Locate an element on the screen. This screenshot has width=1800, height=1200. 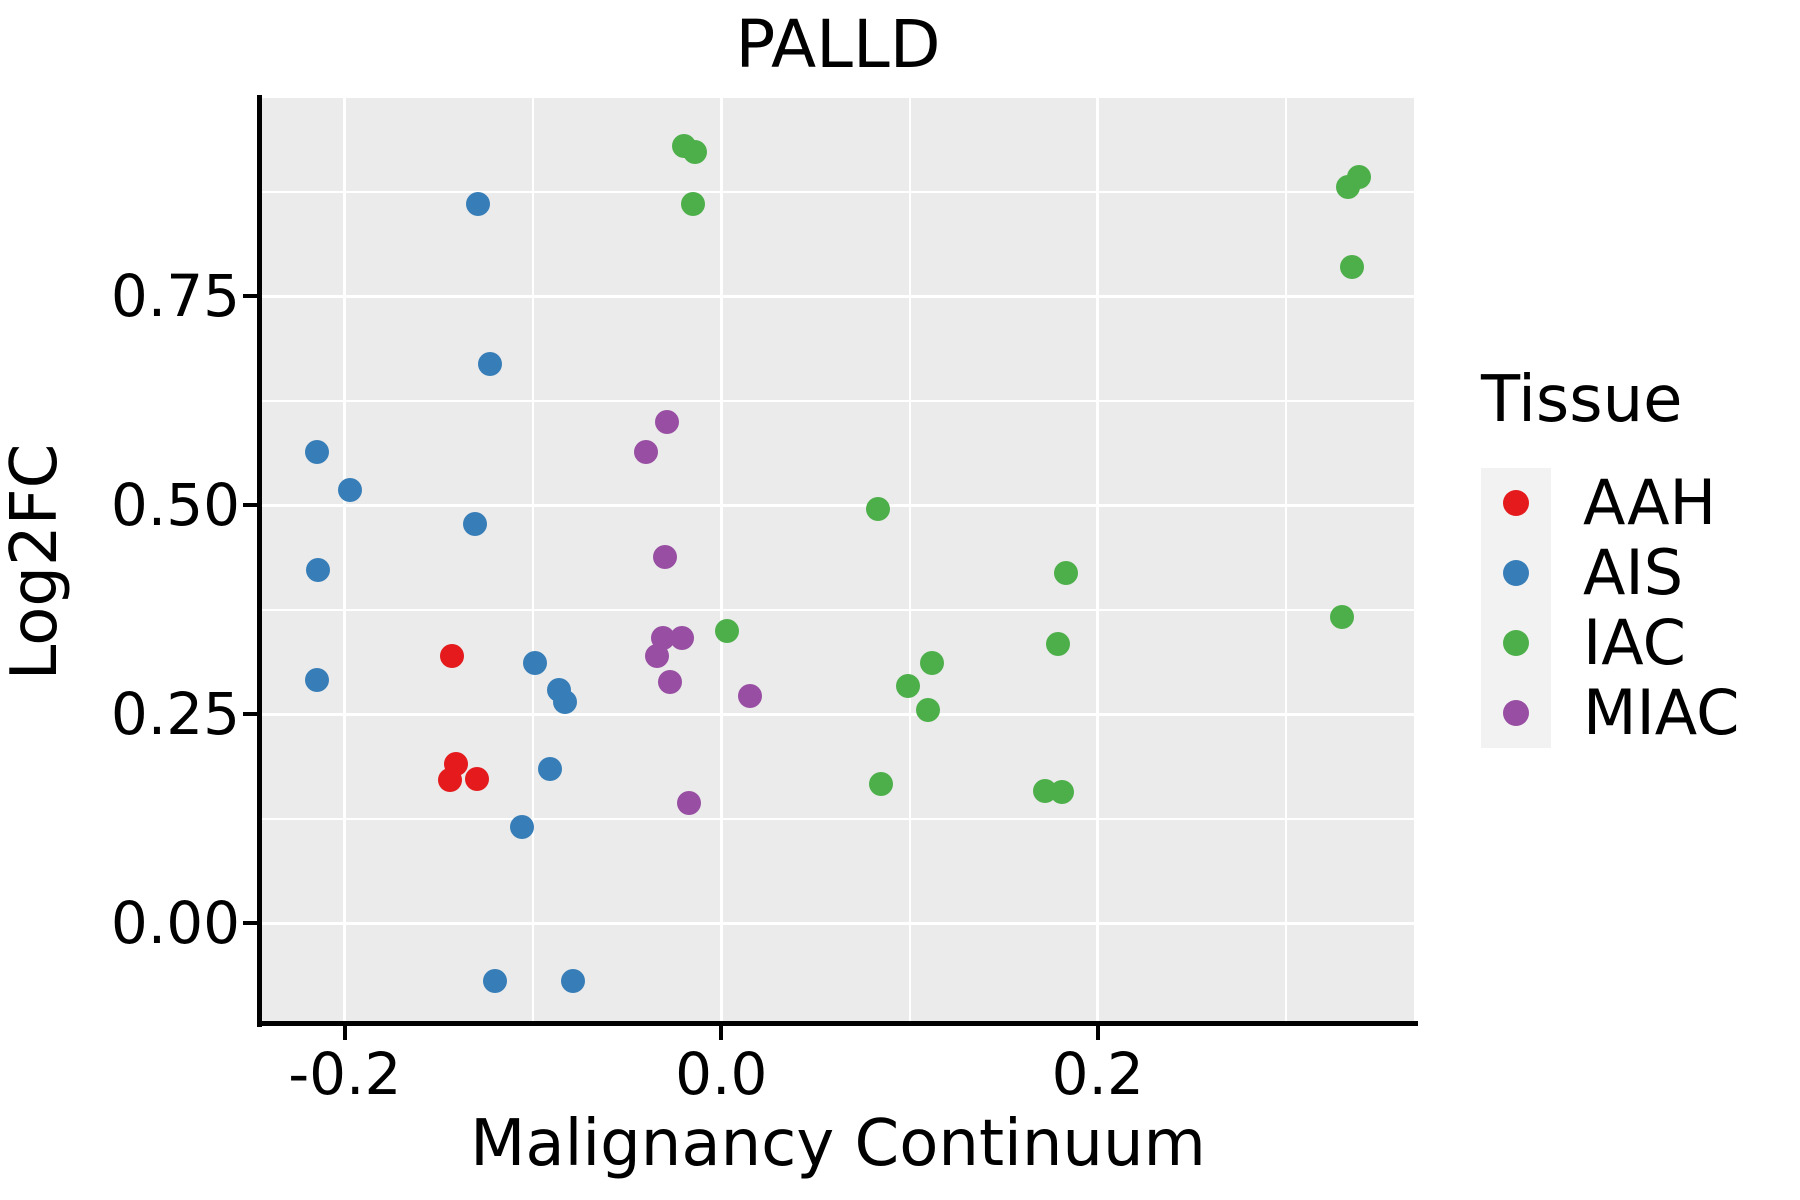
x-tick-label: -0.2 is located at coordinates (345, 1074).